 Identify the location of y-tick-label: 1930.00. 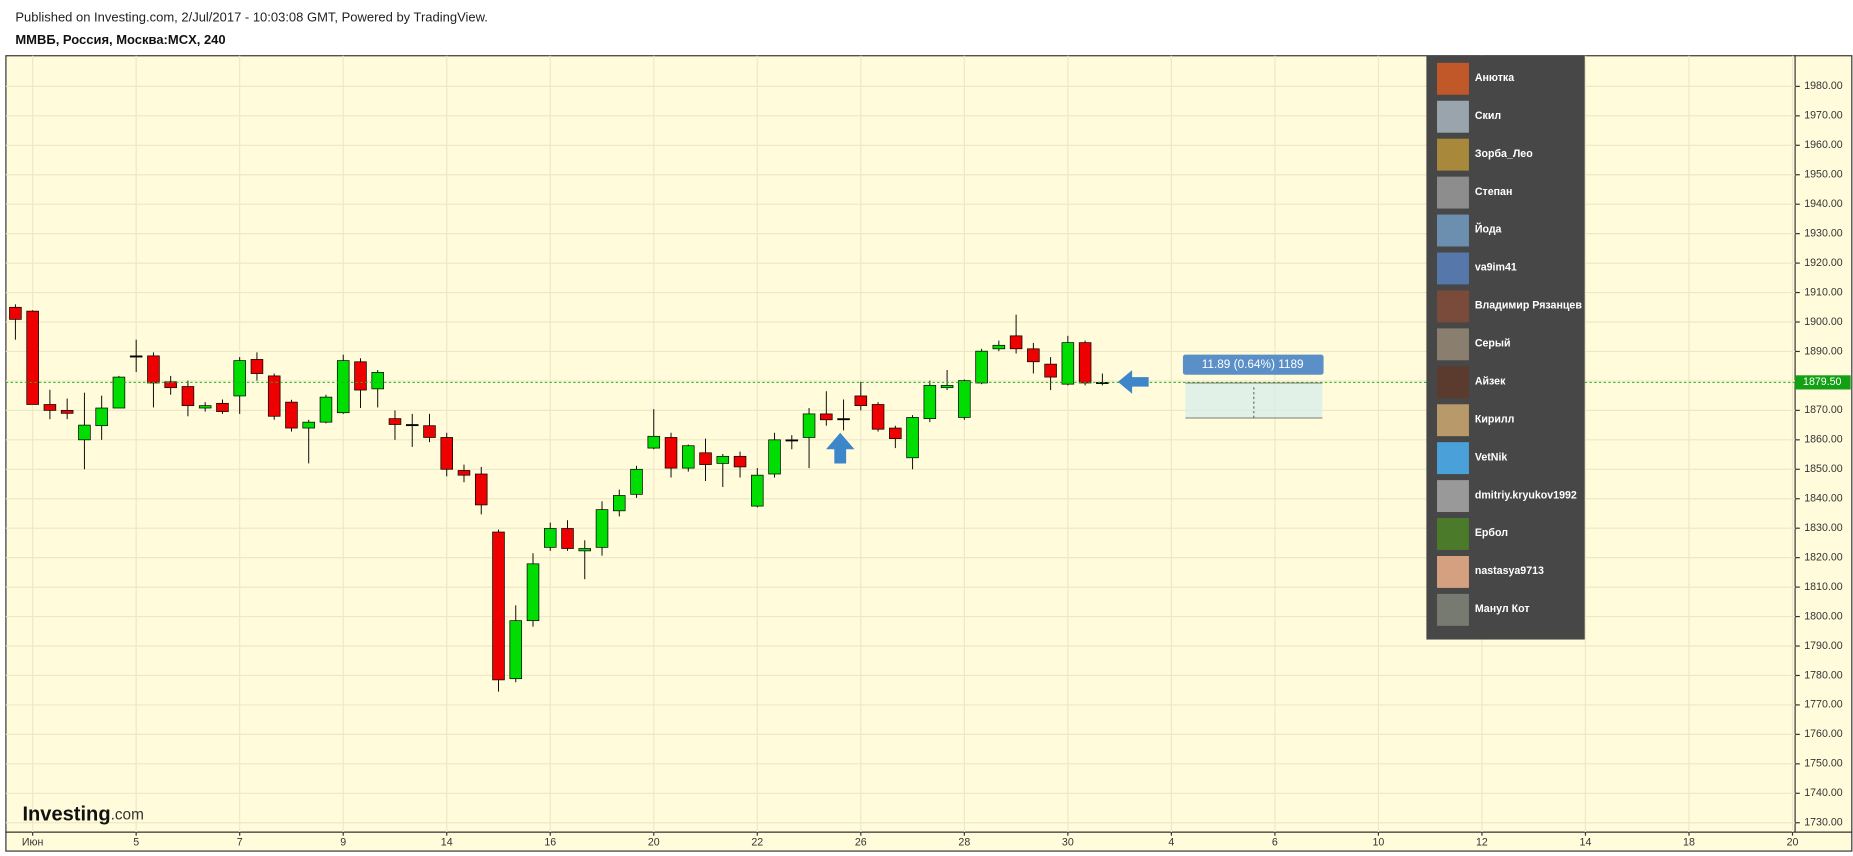
(1823, 233).